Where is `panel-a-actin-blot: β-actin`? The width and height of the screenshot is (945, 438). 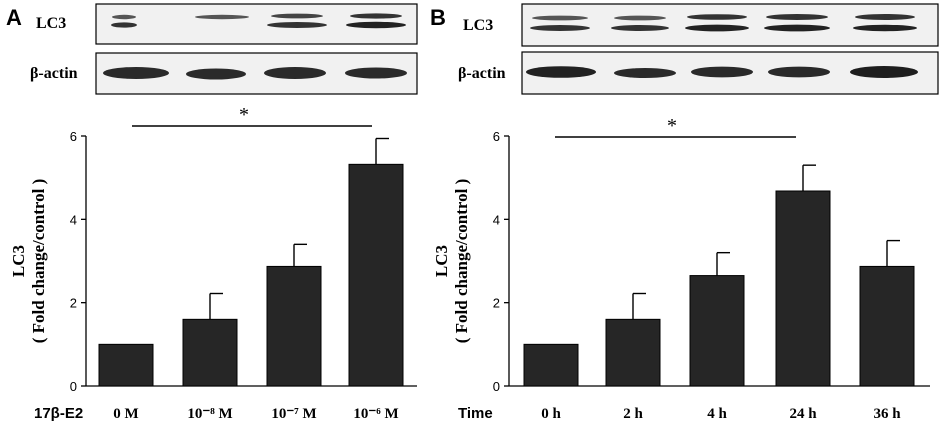 panel-a-actin-blot: β-actin is located at coordinates (224, 73).